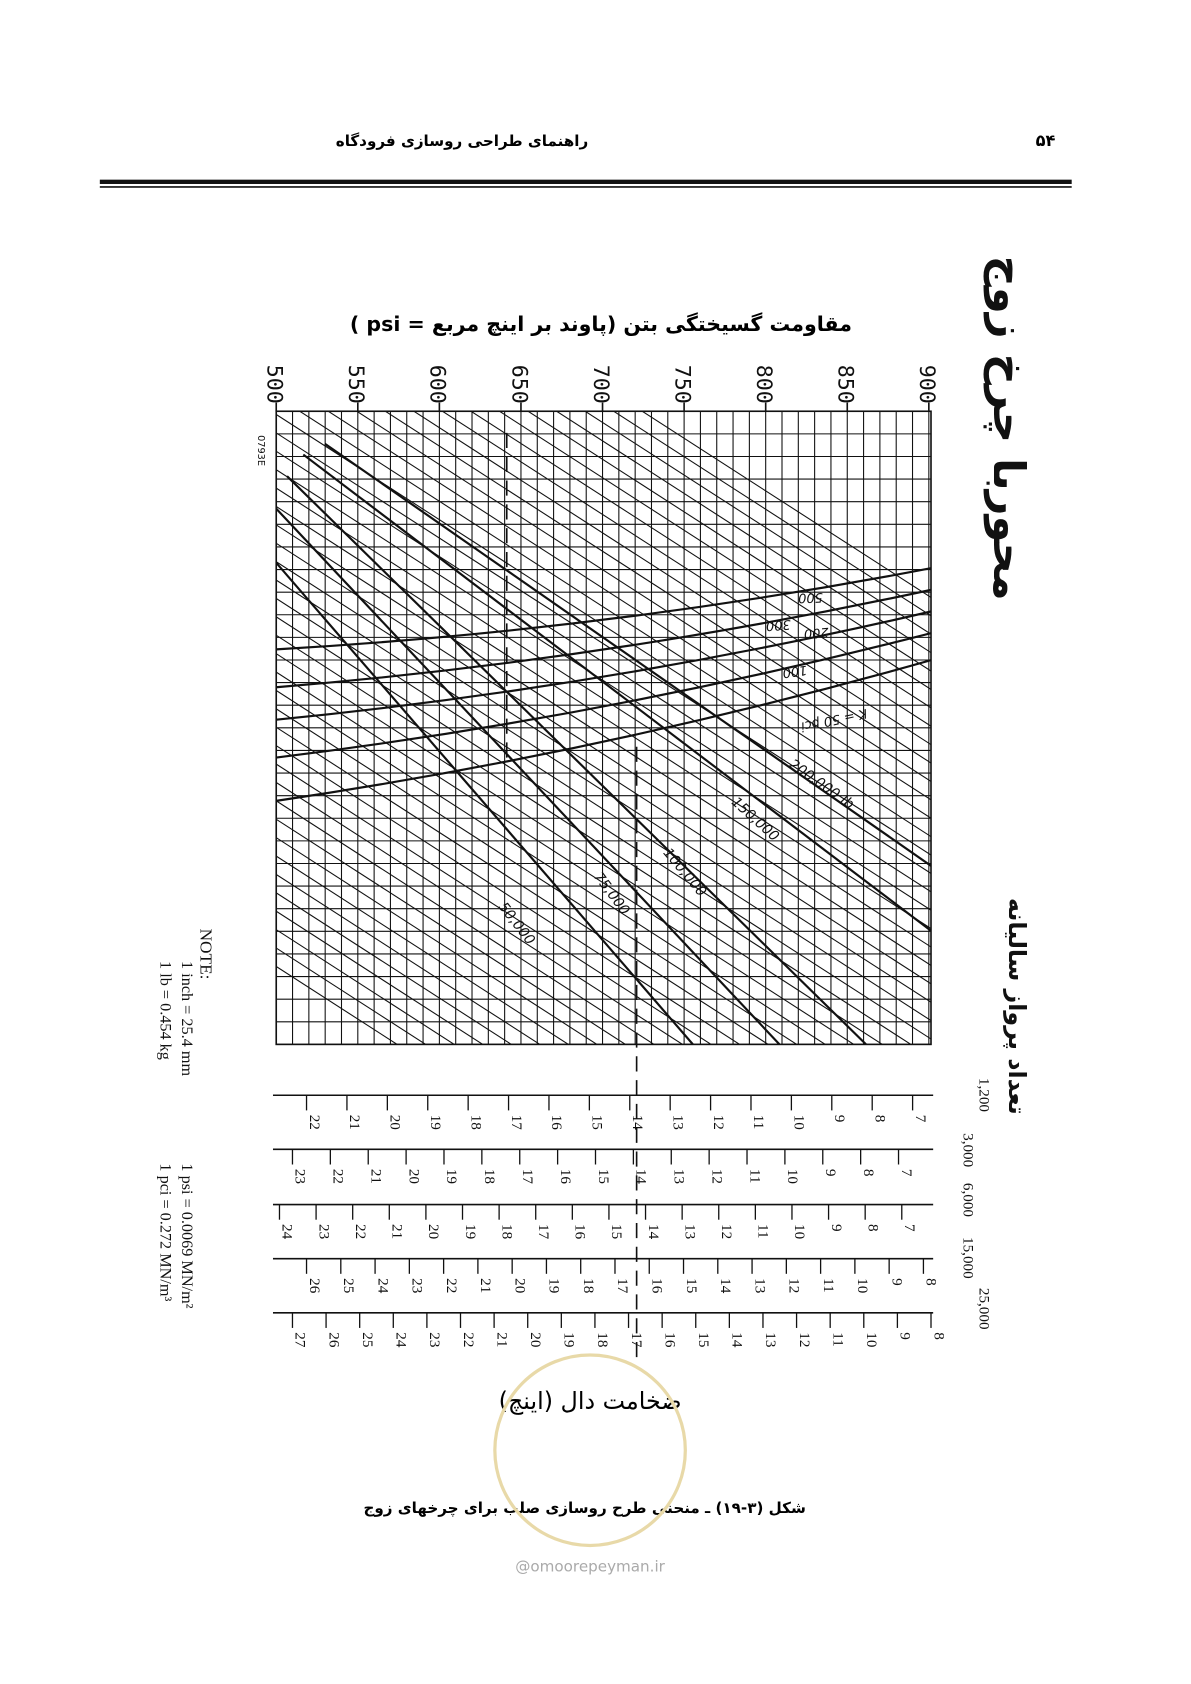 This screenshot has width=1191, height=1684. I want to click on load-label: 200,000 lb, so click(821, 784).